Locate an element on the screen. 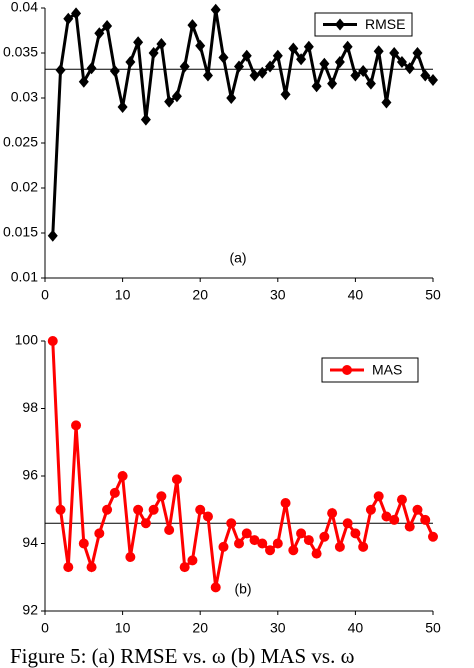  x-tick-label: 50 is located at coordinates (433, 295).